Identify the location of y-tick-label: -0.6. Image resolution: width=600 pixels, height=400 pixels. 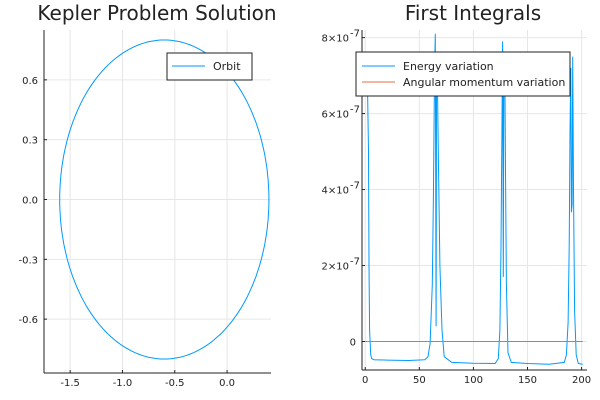
(28, 320).